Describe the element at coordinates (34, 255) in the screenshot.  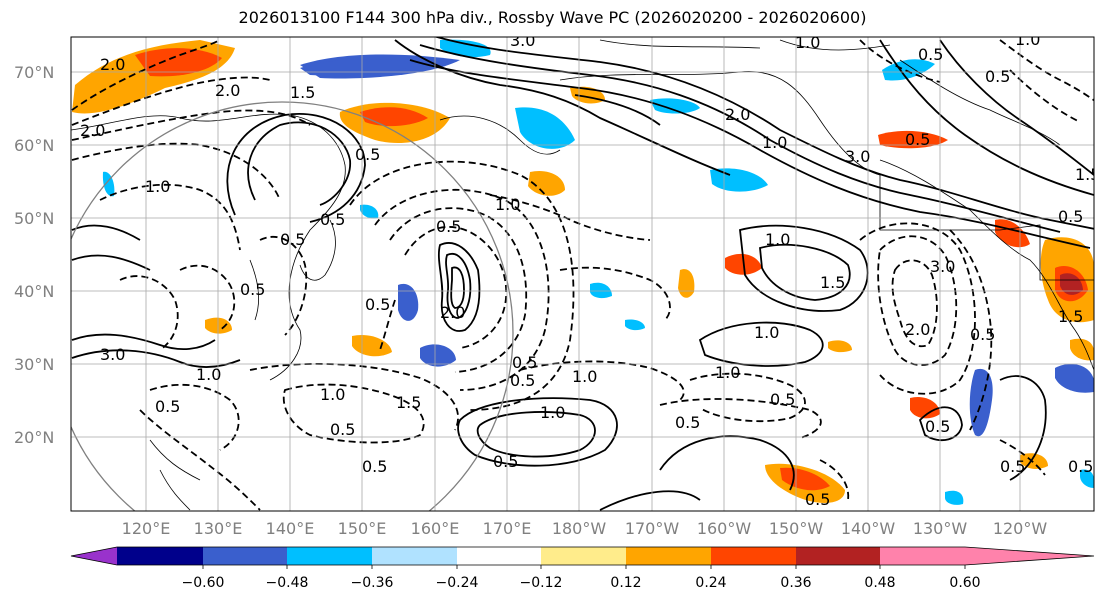
I see `latitude-labels: 70°N 60°N 50°N 40°N 30°N 20°N` at that location.